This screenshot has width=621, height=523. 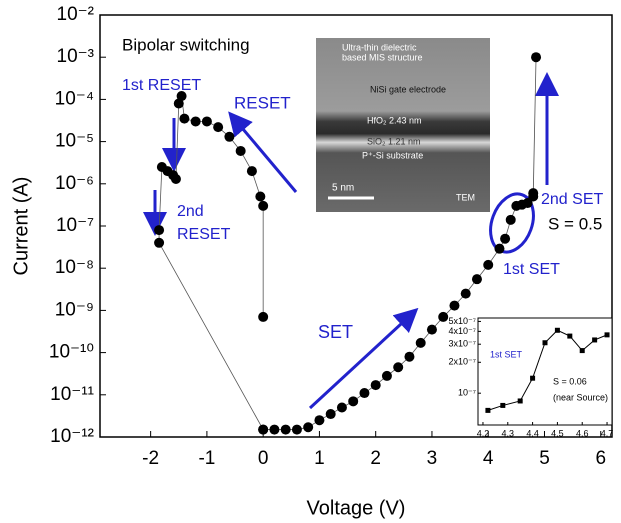 What do you see at coordinates (74, 267) in the screenshot?
I see `y-tick-label: 10⁻⁸` at bounding box center [74, 267].